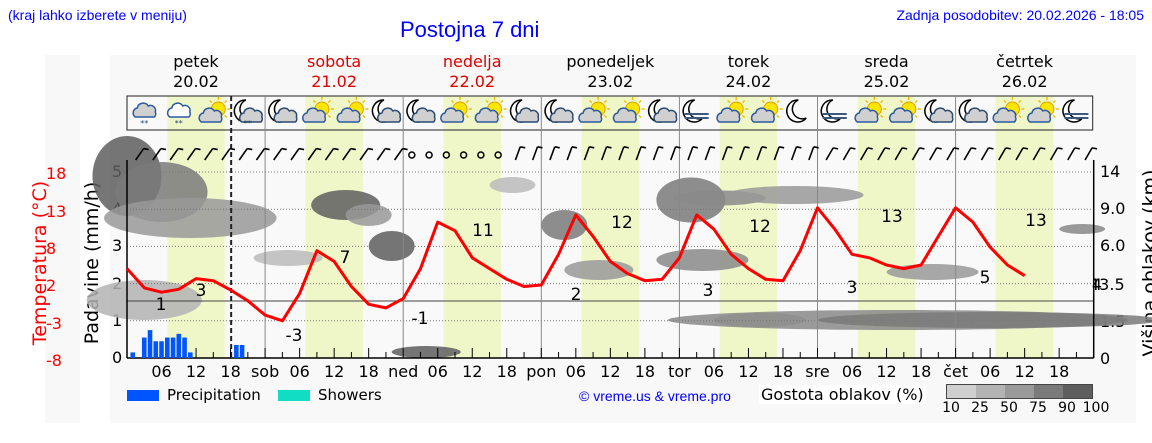 The width and height of the screenshot is (1152, 443). What do you see at coordinates (62, 239) in the screenshot?
I see `temperature-axis-panel` at bounding box center [62, 239].